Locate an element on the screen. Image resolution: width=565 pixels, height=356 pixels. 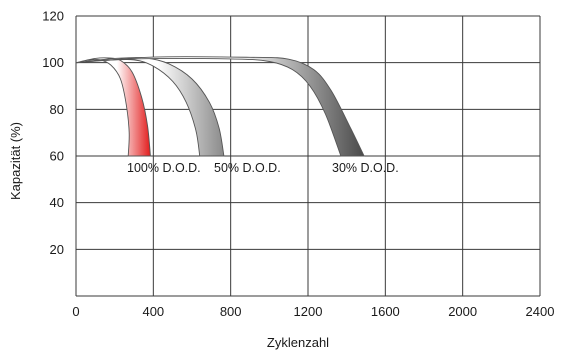
x-tick-label: 400 is located at coordinates (153, 311).